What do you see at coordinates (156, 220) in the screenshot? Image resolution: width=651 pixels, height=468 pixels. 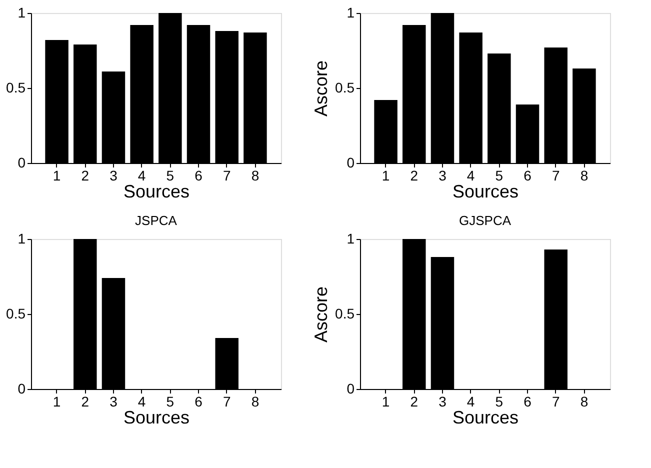 I see `chart-title: JSPCA` at bounding box center [156, 220].